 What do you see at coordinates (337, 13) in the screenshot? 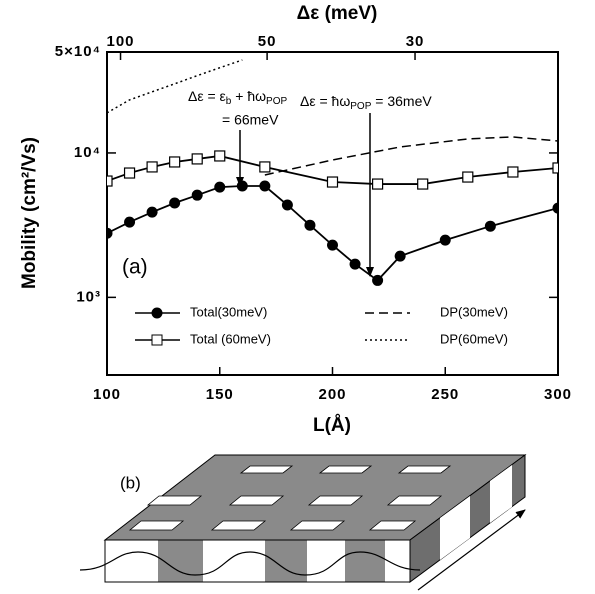
I see `top-axis-label: Δε (meV)` at bounding box center [337, 13].